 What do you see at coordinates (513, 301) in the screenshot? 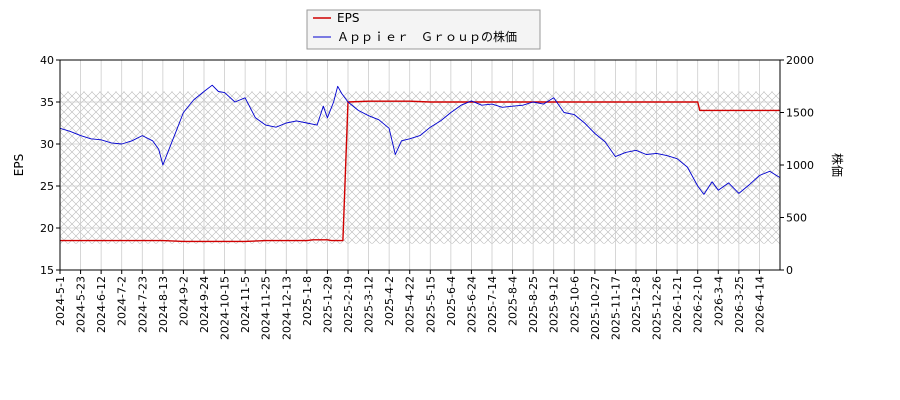
I see `x-tick-label: 2025-8-4` at bounding box center [513, 301].